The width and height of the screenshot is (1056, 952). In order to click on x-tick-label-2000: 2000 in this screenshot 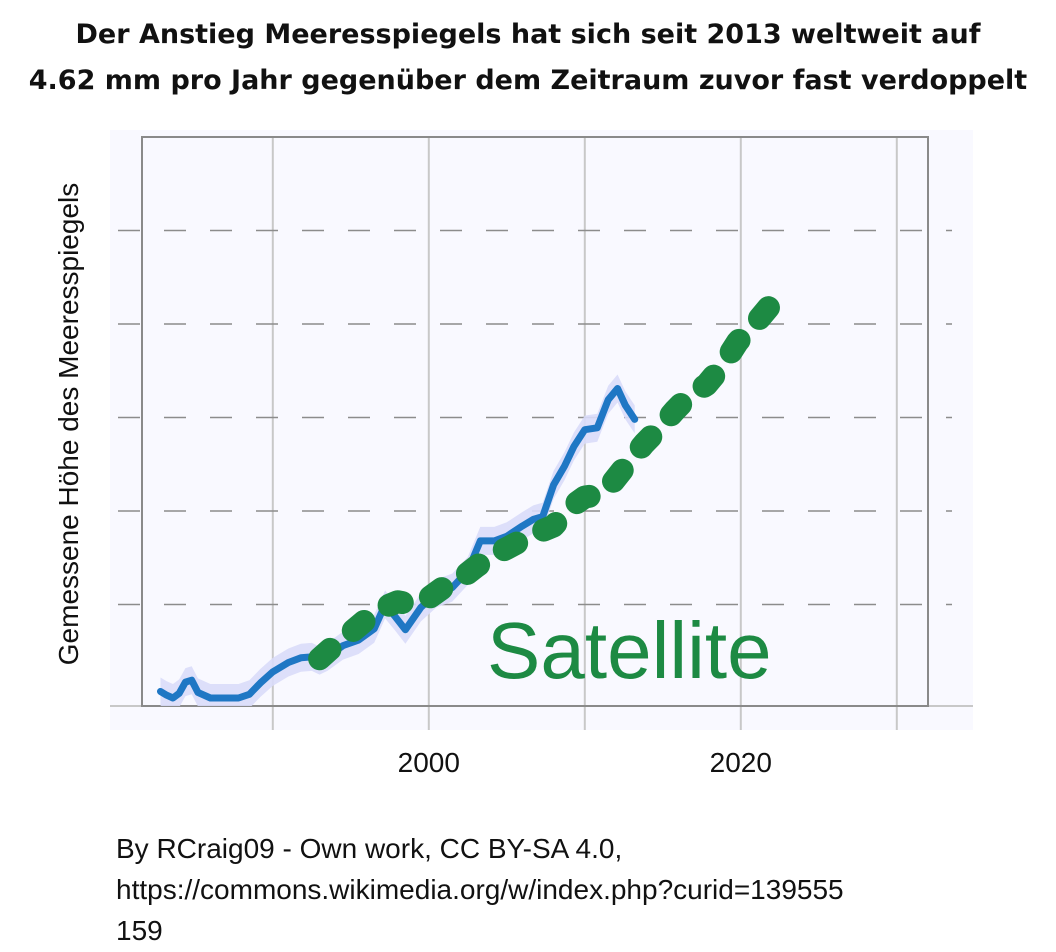, I will do `click(429, 762)`.